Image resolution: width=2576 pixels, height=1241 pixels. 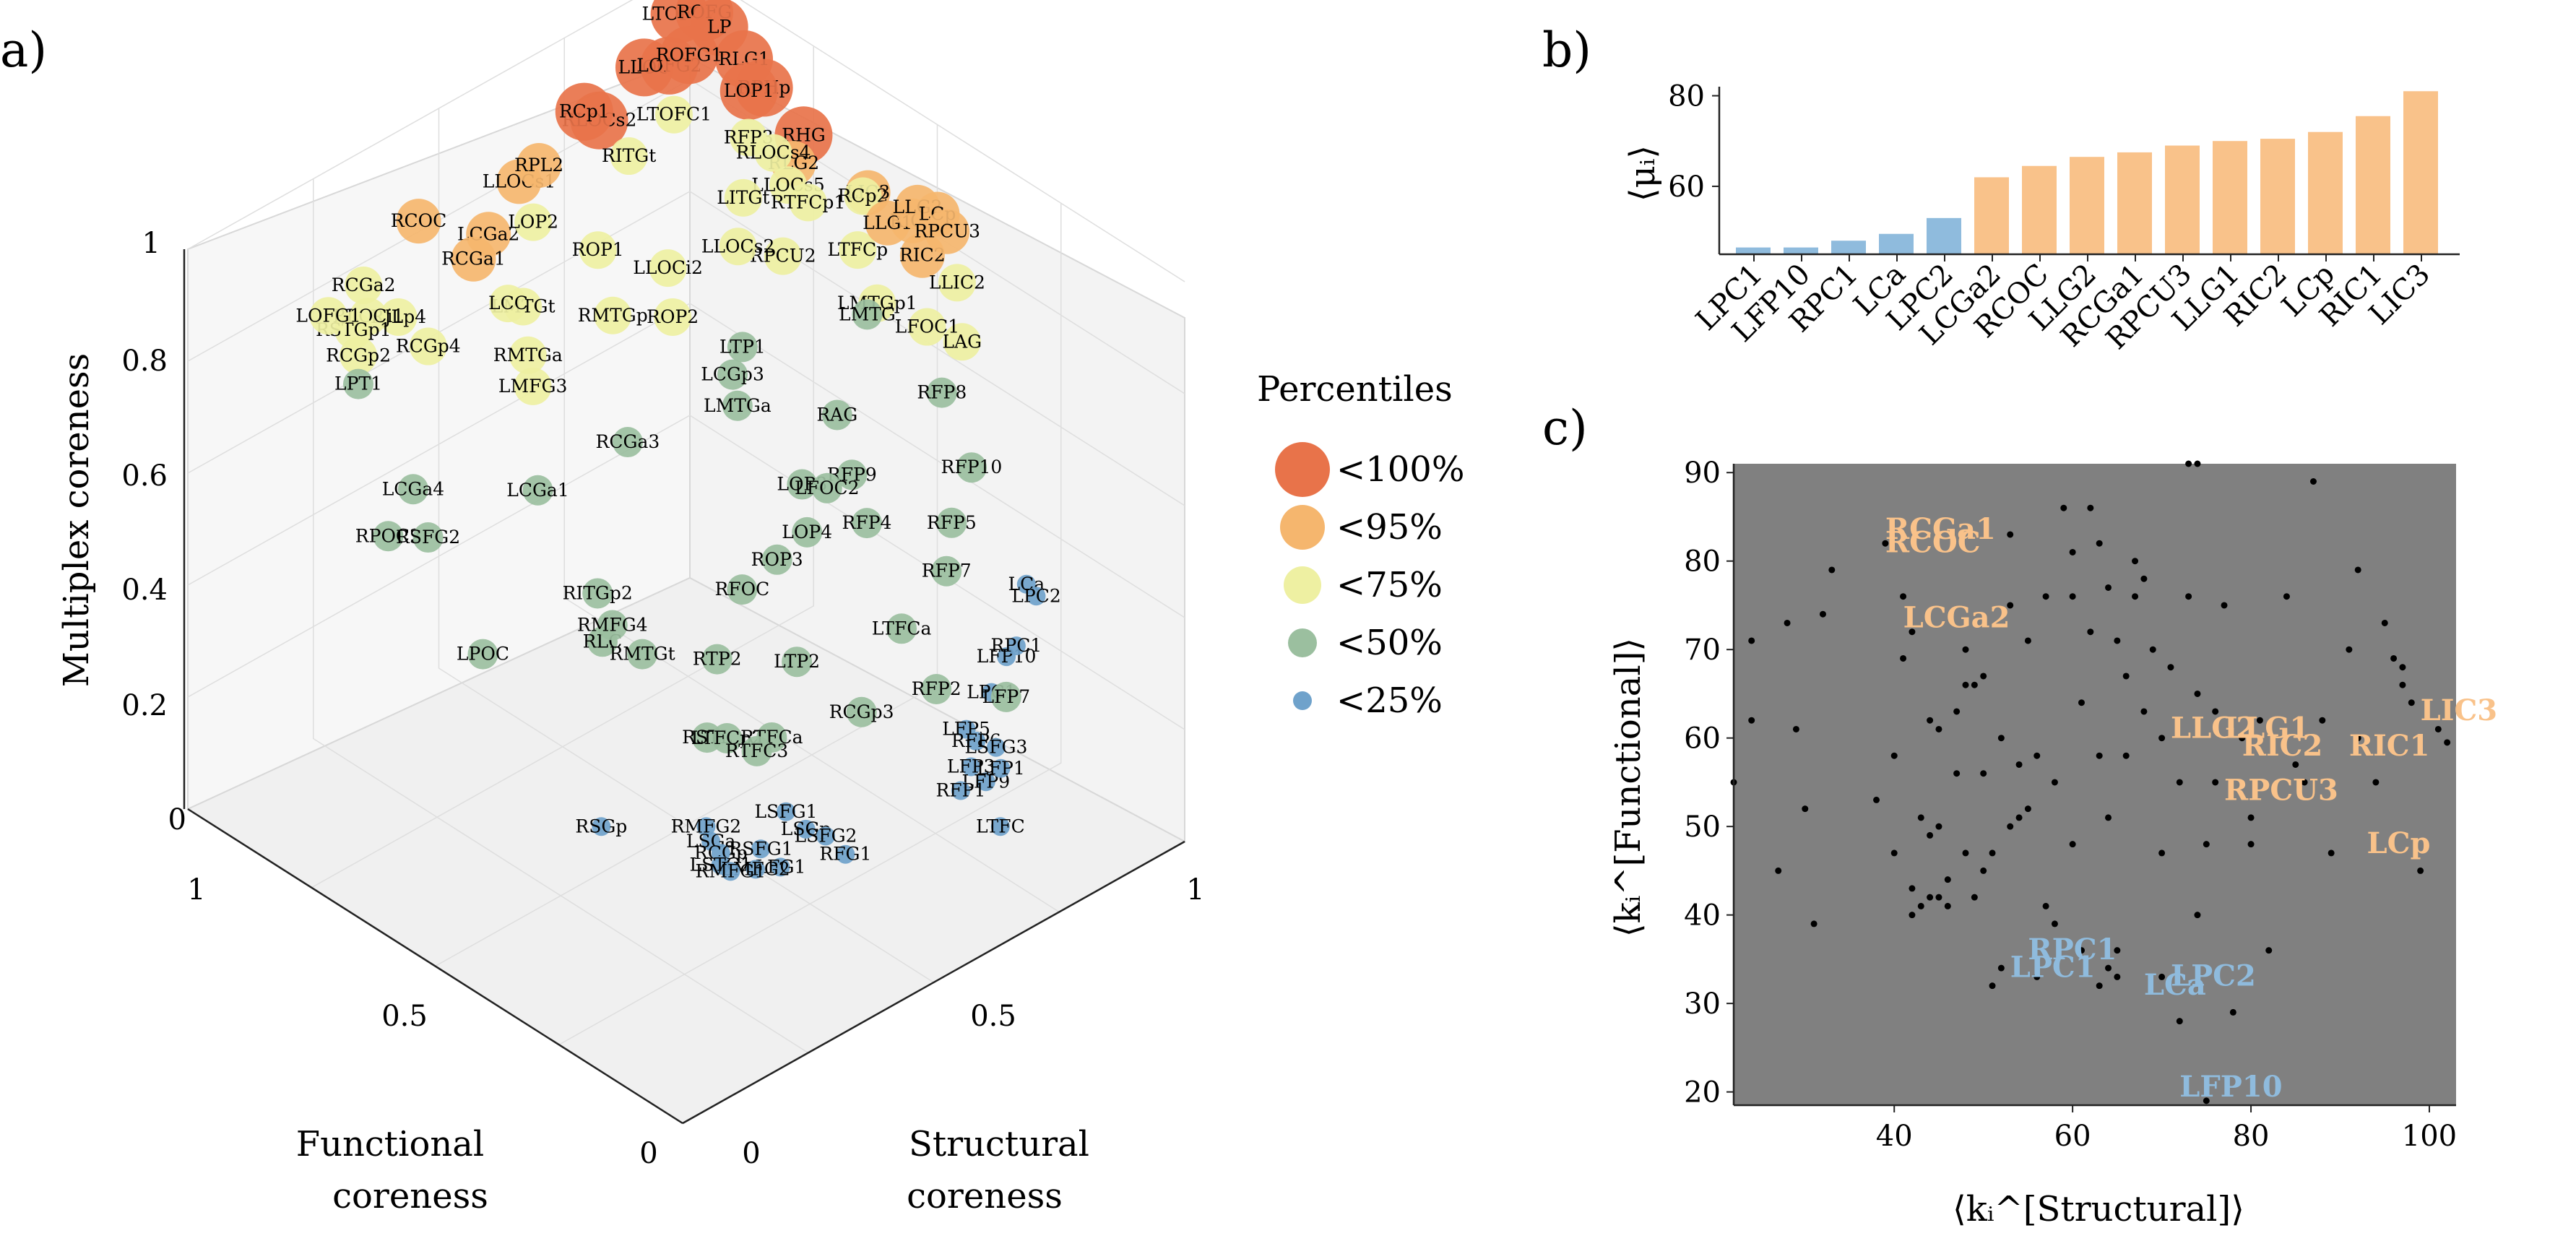 What do you see at coordinates (776, 559) in the screenshot?
I see `node-marker-ROP3` at bounding box center [776, 559].